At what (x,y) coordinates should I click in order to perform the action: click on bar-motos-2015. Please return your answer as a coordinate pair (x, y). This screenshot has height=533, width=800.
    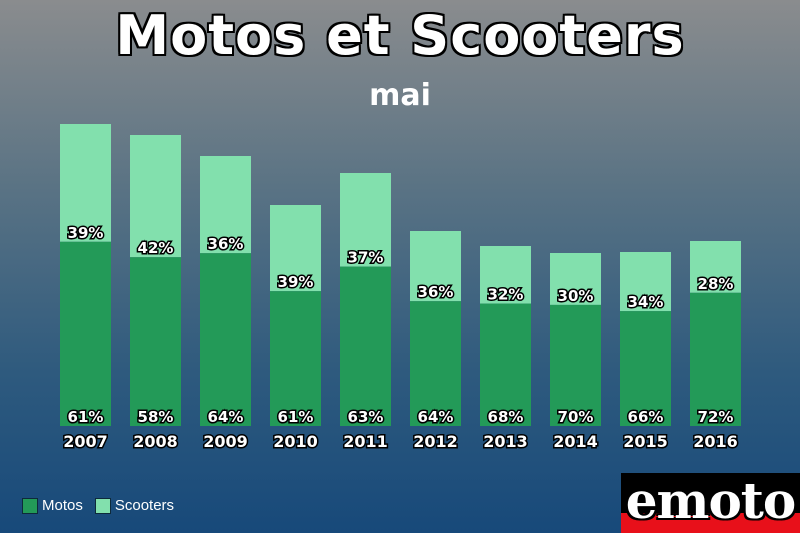
    Looking at the image, I should click on (645, 368).